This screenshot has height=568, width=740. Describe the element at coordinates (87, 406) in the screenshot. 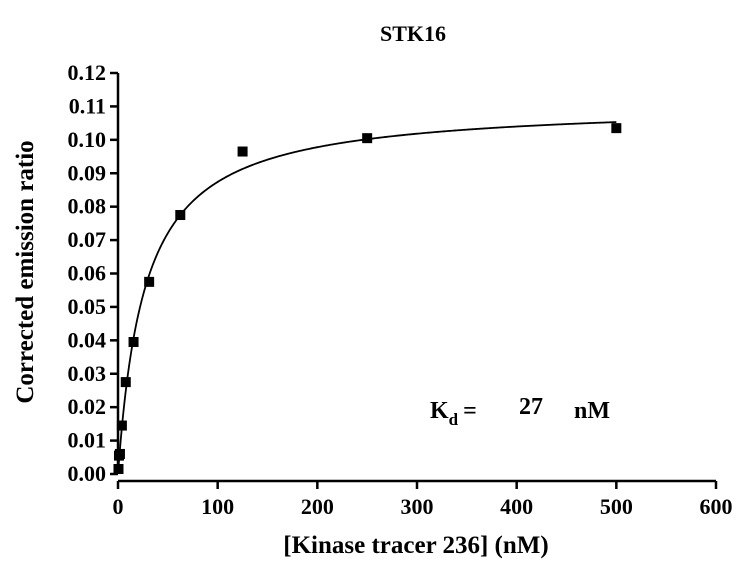

I see `y-tick-label: 0.02` at that location.